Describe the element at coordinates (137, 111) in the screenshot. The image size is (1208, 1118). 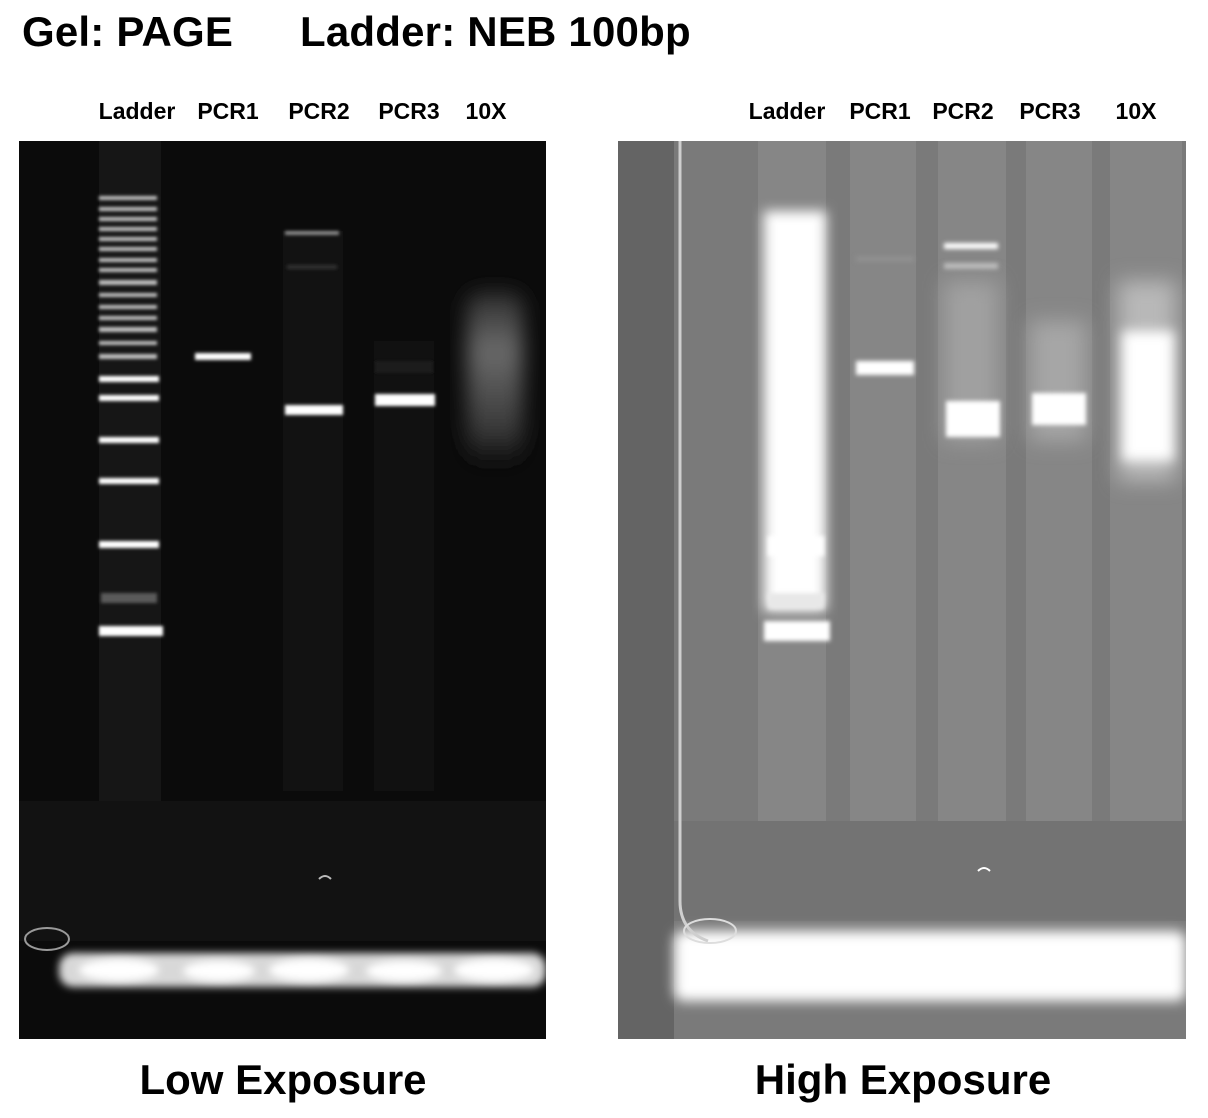
I see `low-lane-label-ladder: Ladder` at that location.